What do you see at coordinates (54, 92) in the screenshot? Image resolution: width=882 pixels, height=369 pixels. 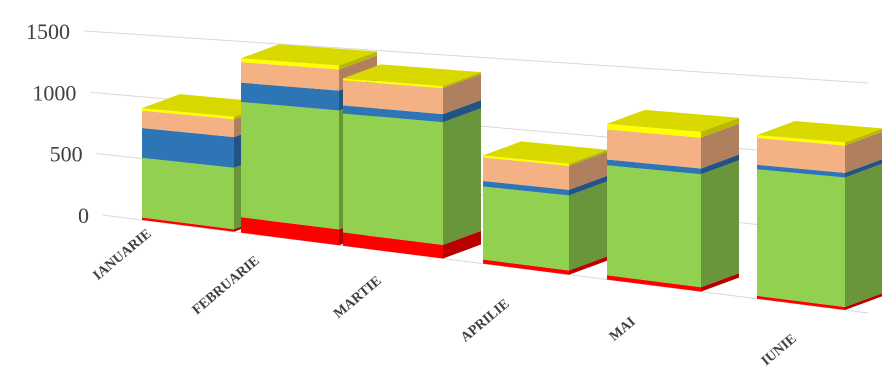 I see `y-tick-label: 1000` at bounding box center [54, 92].